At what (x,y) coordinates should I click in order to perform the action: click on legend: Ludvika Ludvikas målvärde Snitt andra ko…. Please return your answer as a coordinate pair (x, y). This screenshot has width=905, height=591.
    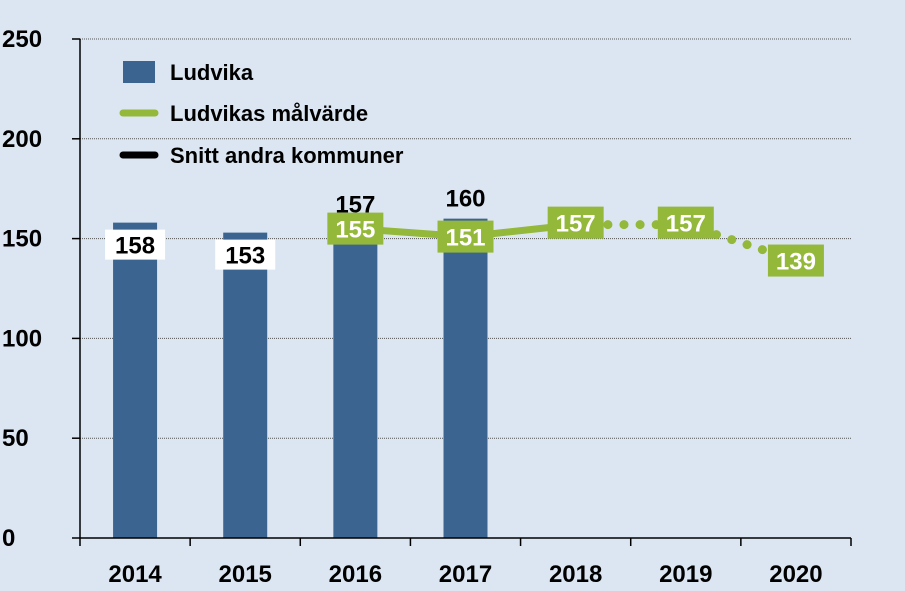
    Looking at the image, I should click on (261, 114).